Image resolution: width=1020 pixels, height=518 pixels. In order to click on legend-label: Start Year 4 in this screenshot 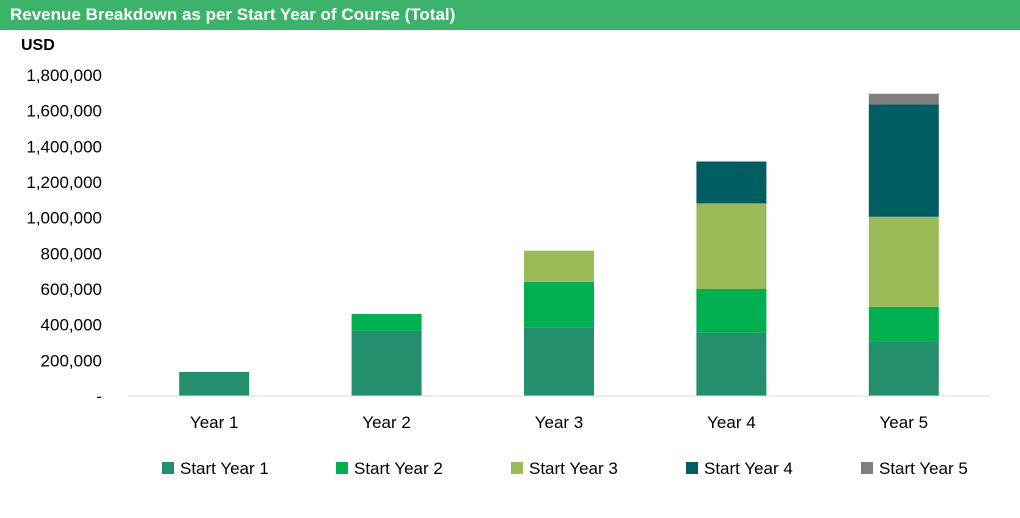, I will do `click(748, 468)`.